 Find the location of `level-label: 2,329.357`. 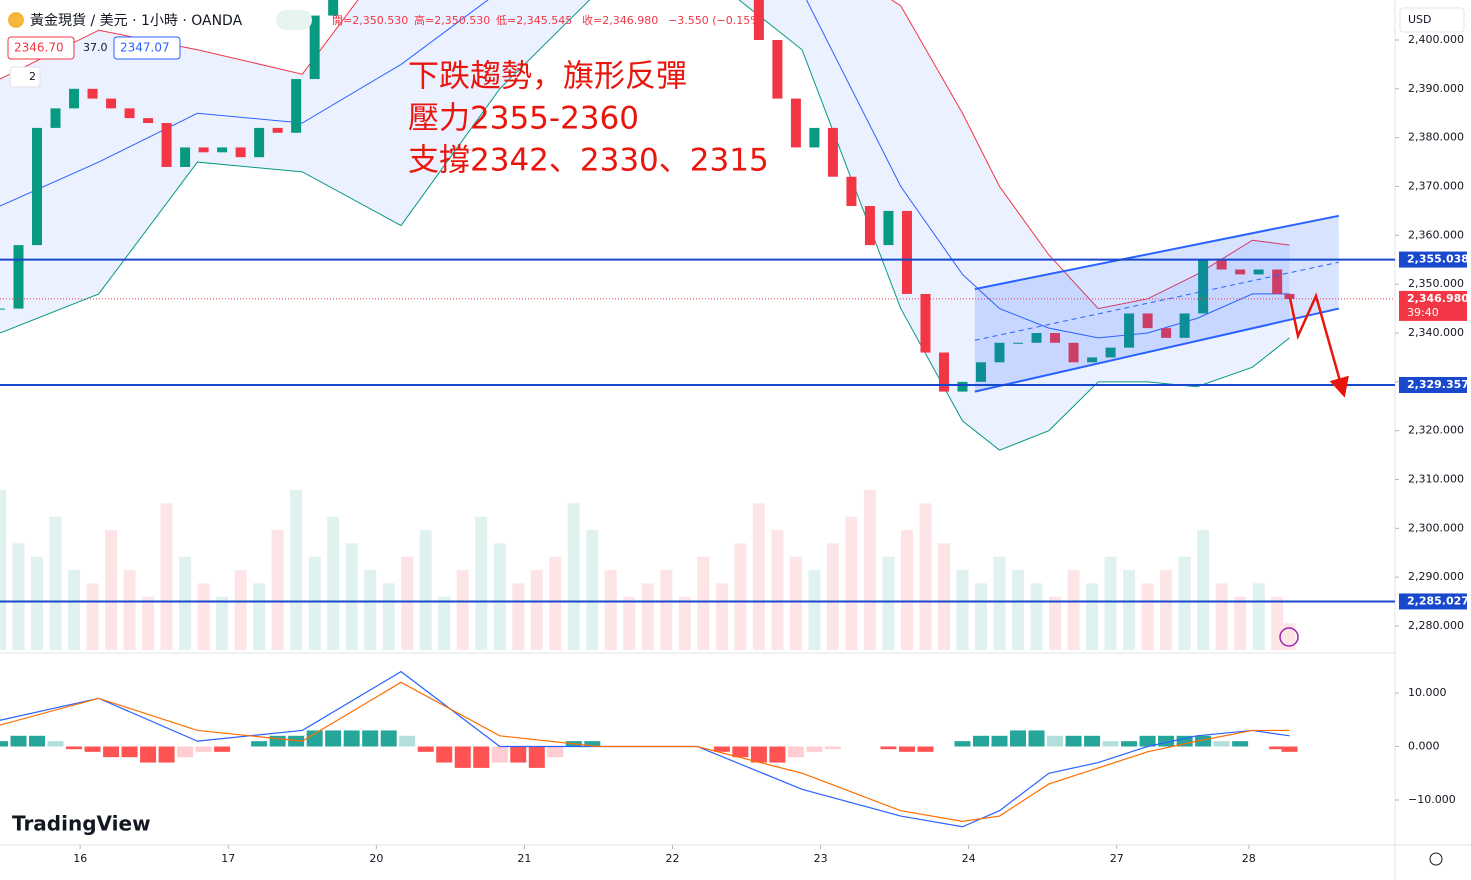

level-label: 2,329.357 is located at coordinates (1438, 384).